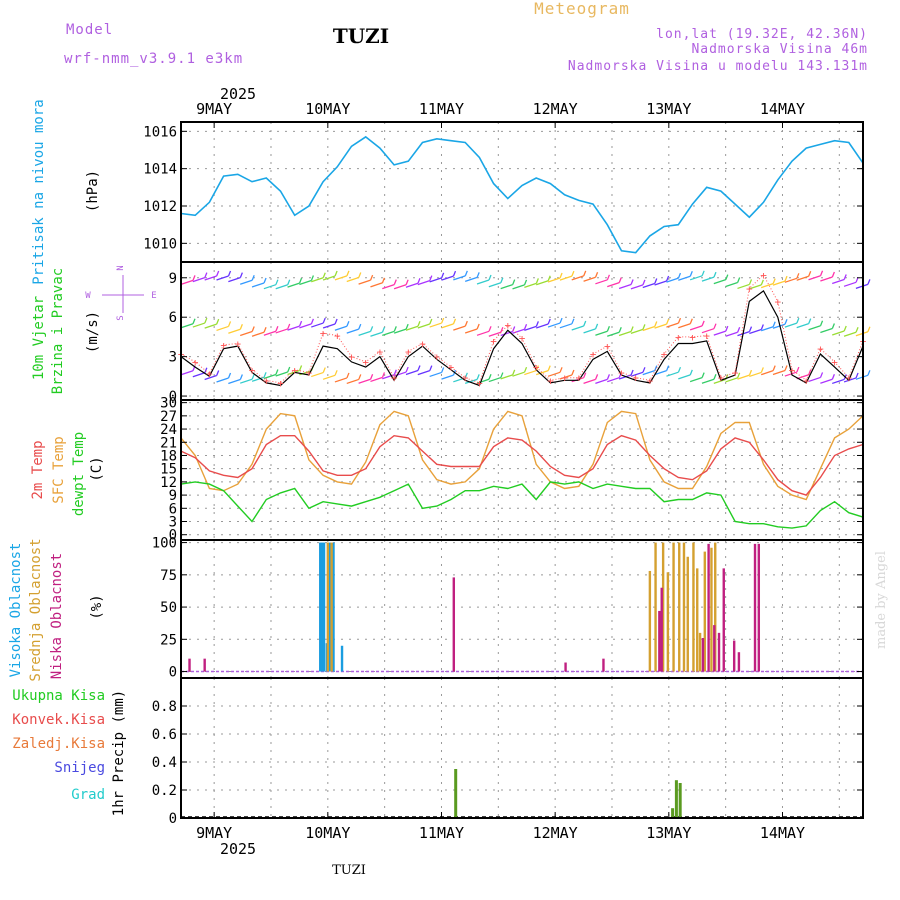  Describe the element at coordinates (881, 600) in the screenshot. I see `watermark: made by Angel` at that location.